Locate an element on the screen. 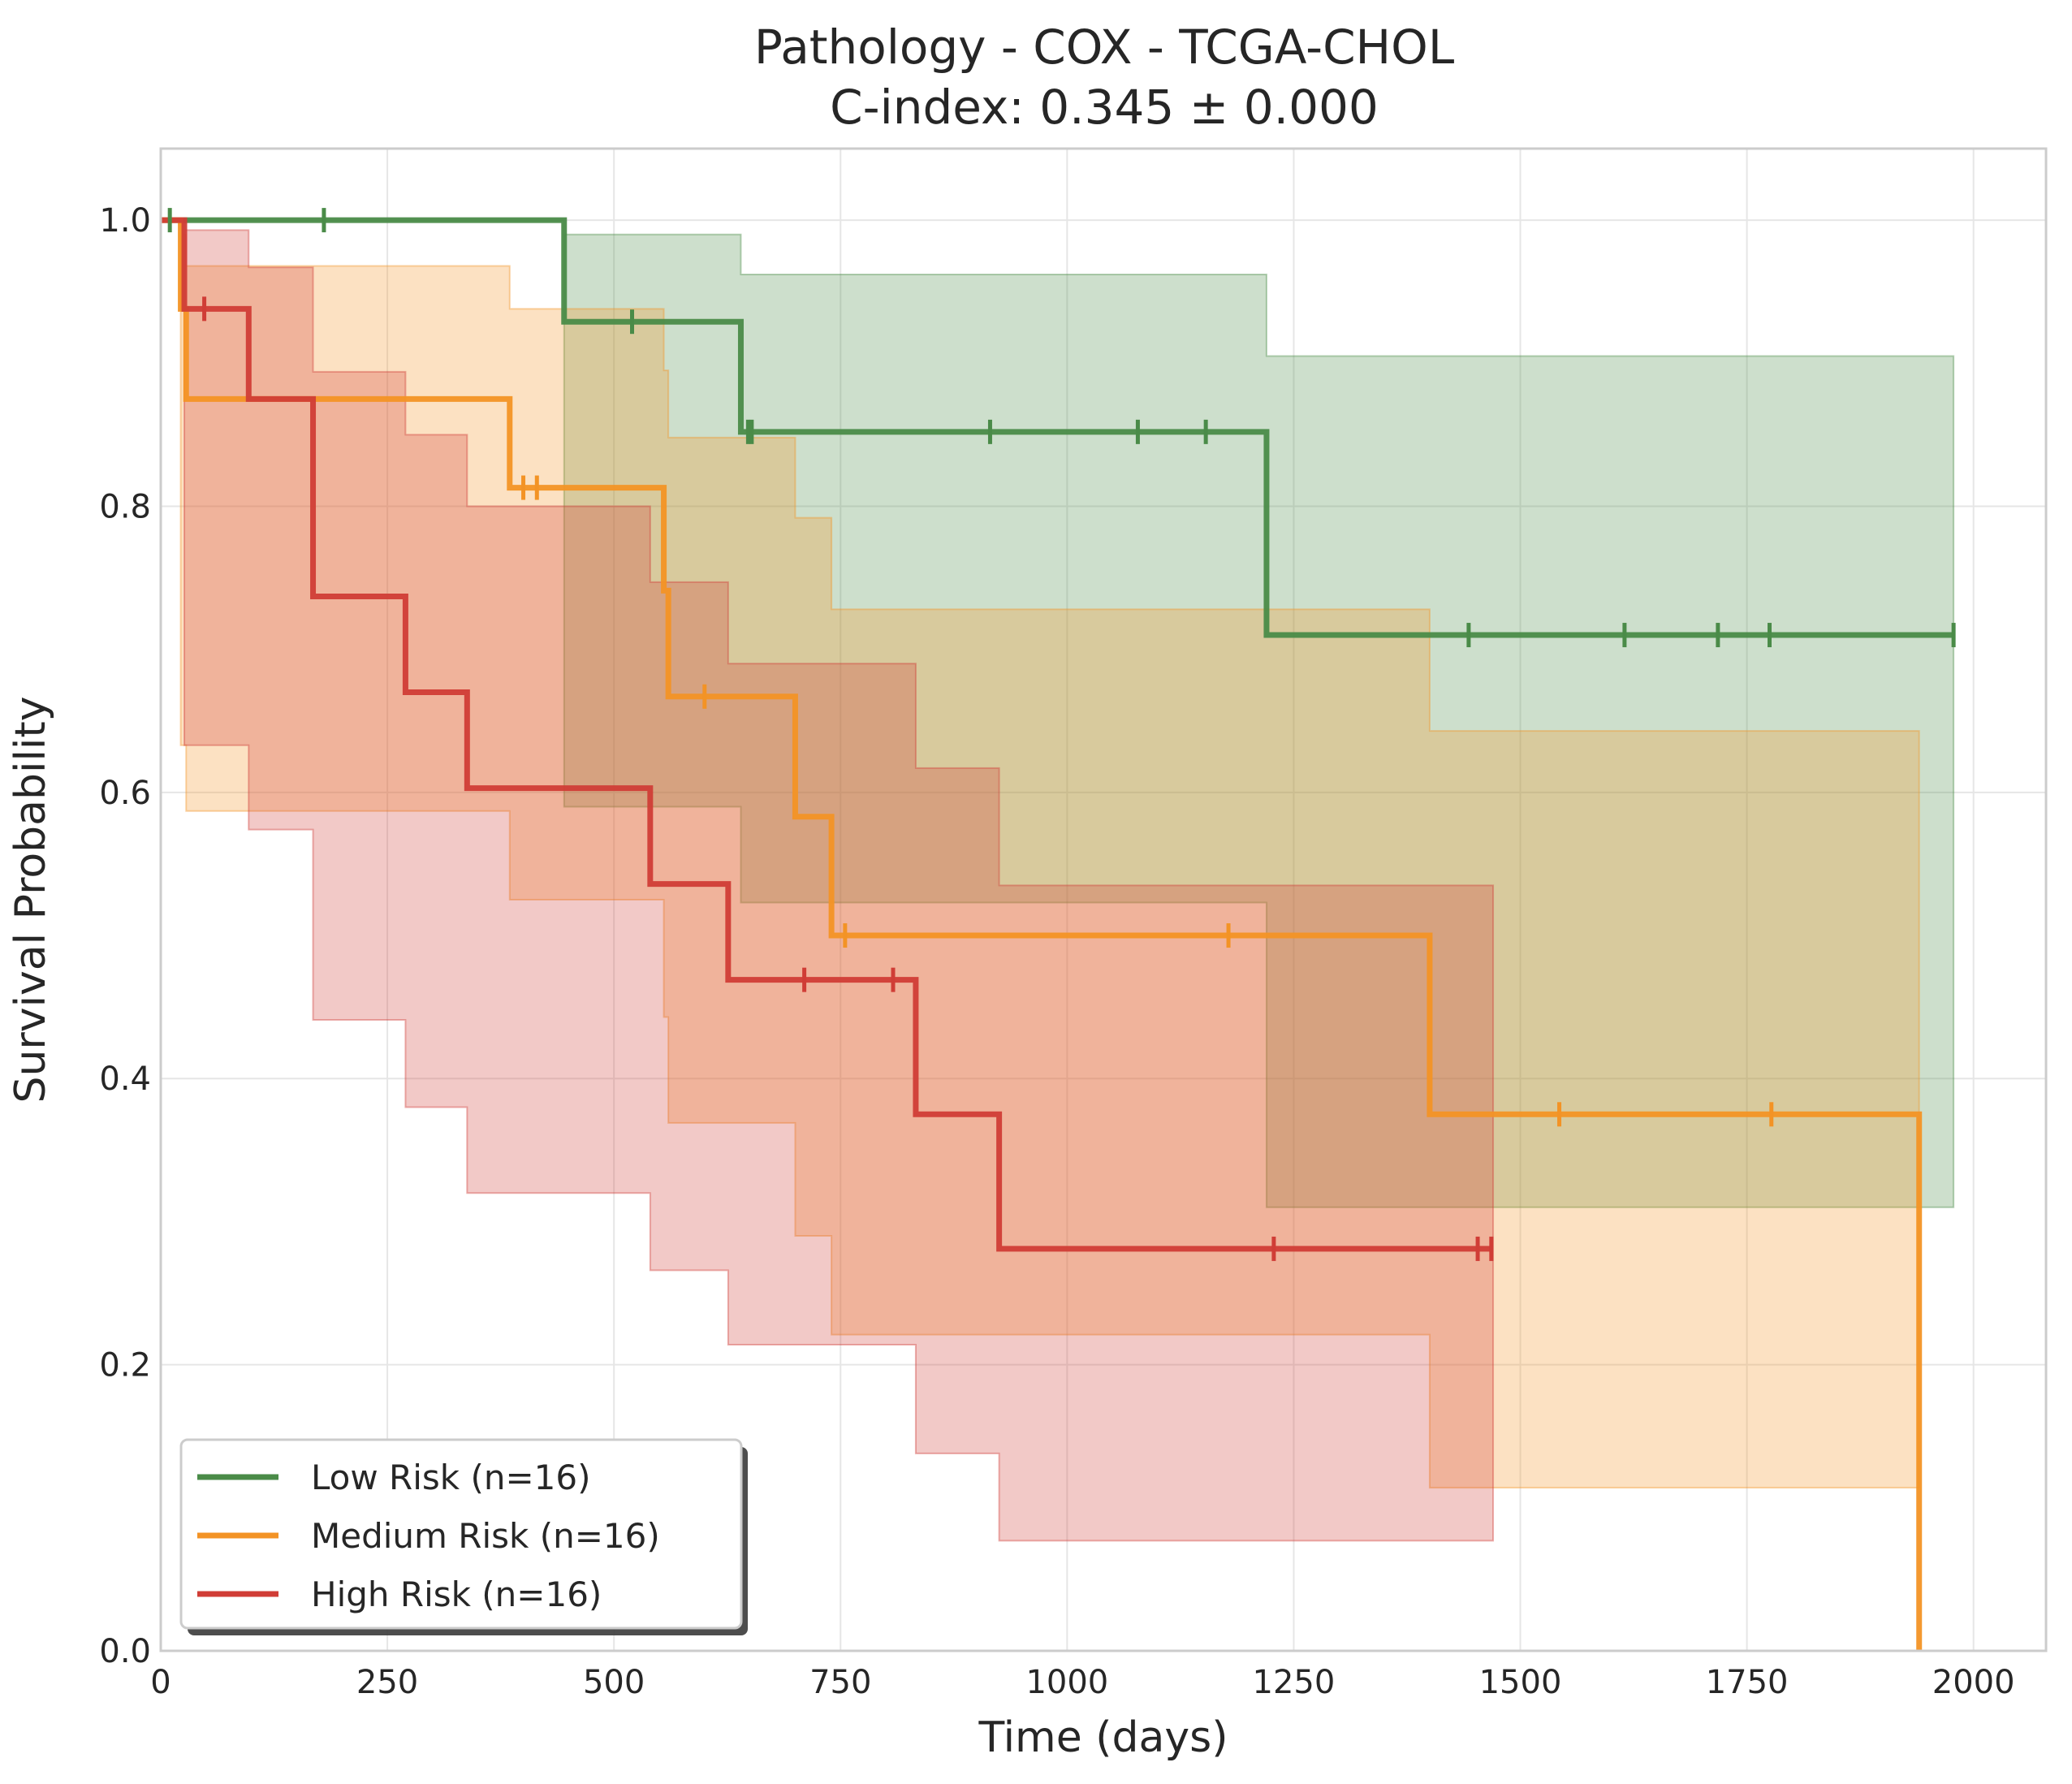  x-tick-label: 2000 is located at coordinates (1974, 1682).